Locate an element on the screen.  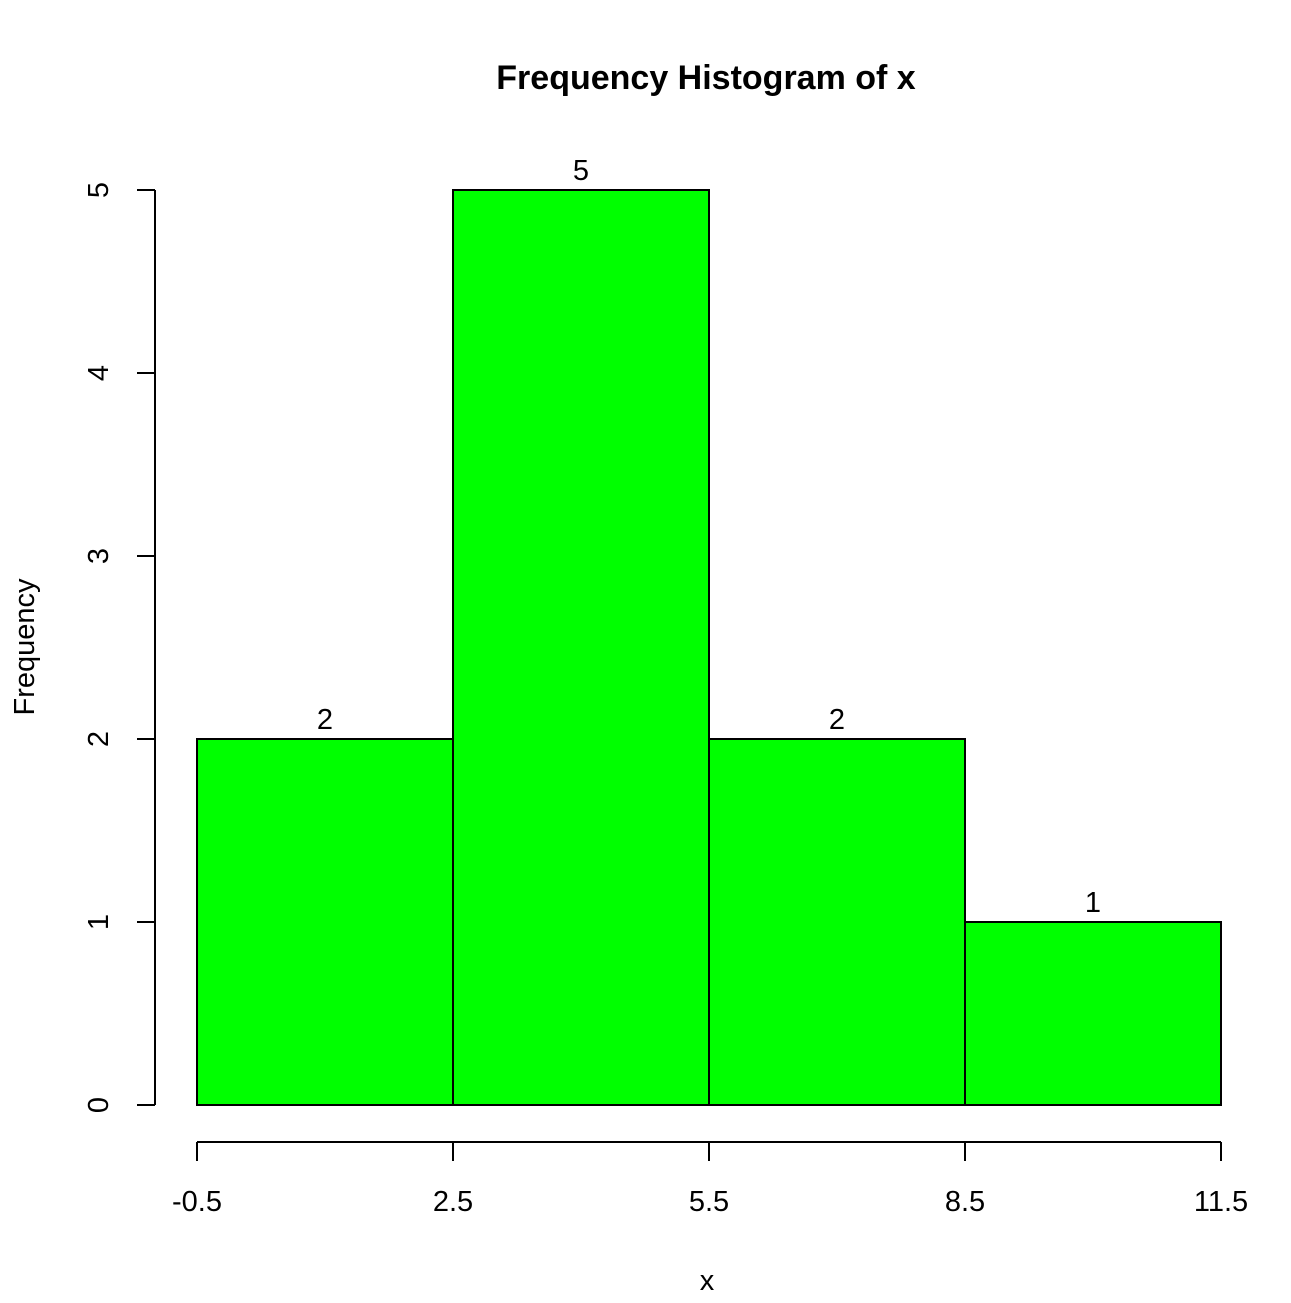
x-axis-label: x is located at coordinates (707, 1281).